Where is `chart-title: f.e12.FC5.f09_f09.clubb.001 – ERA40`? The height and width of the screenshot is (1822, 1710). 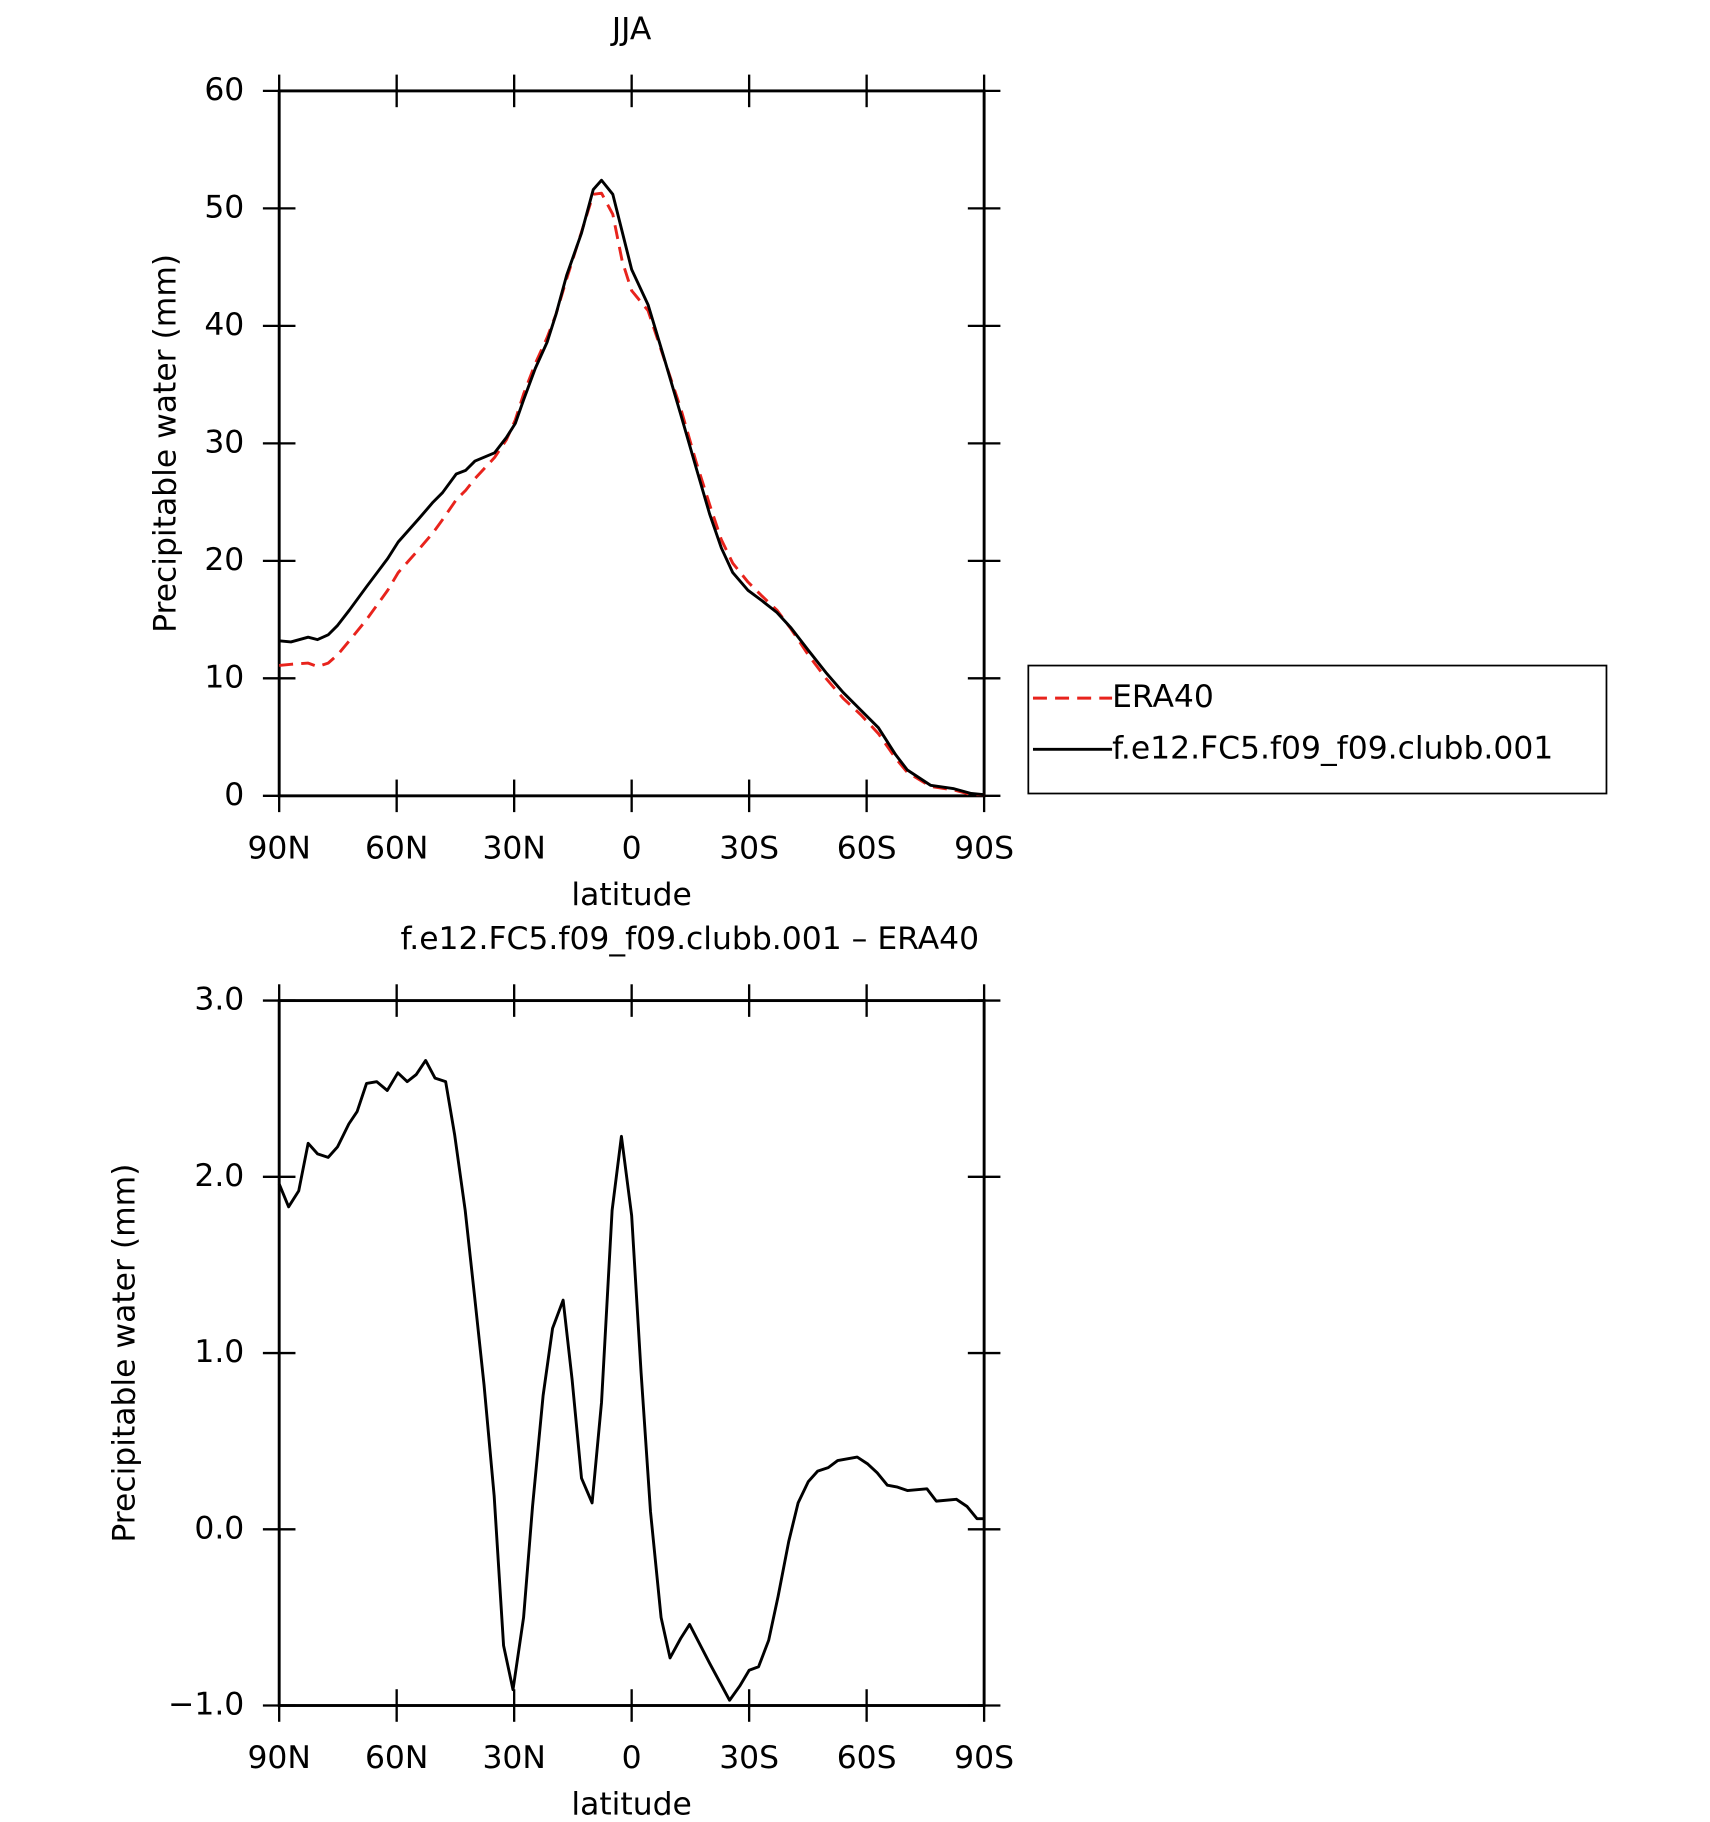
chart-title: f.e12.FC5.f09_f09.clubb.001 – ERA40 is located at coordinates (689, 939).